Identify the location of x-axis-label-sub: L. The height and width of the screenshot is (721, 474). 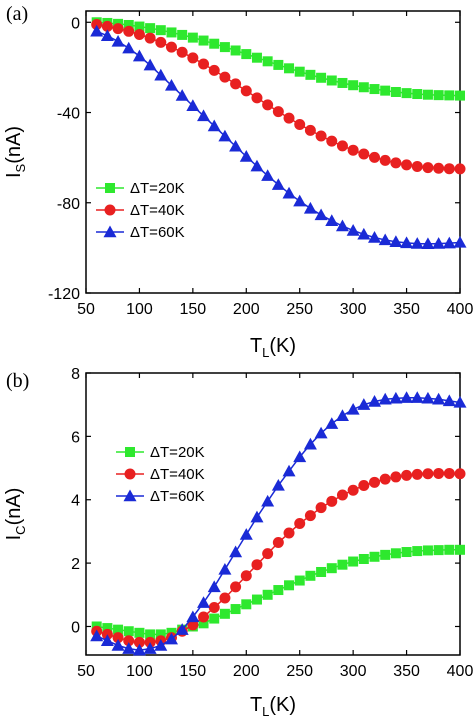
(265, 711).